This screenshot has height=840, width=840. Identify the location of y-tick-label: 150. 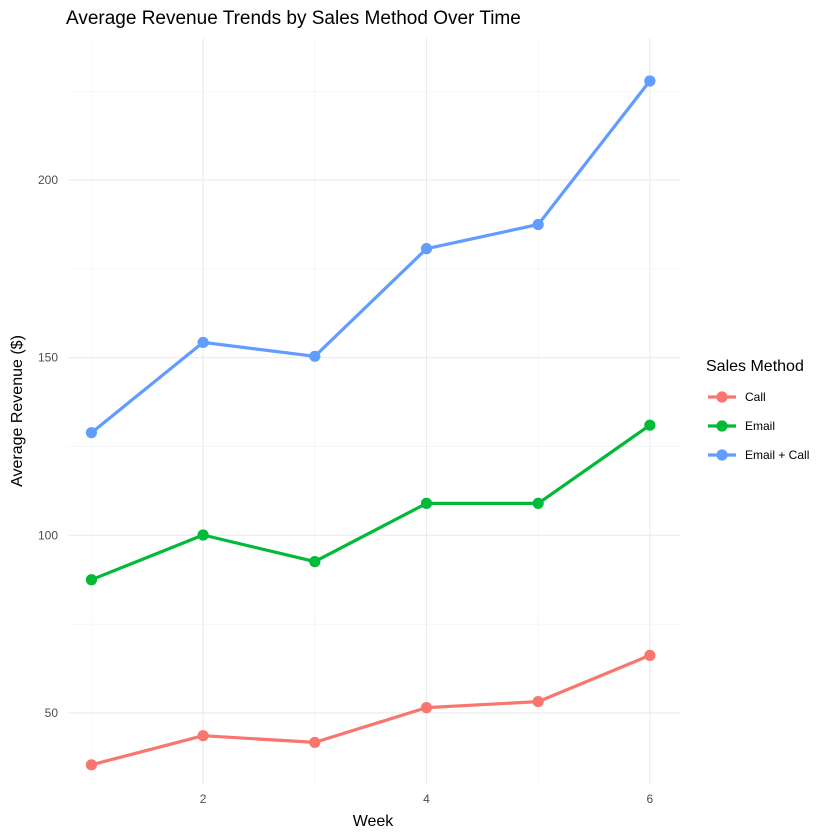
(48, 358).